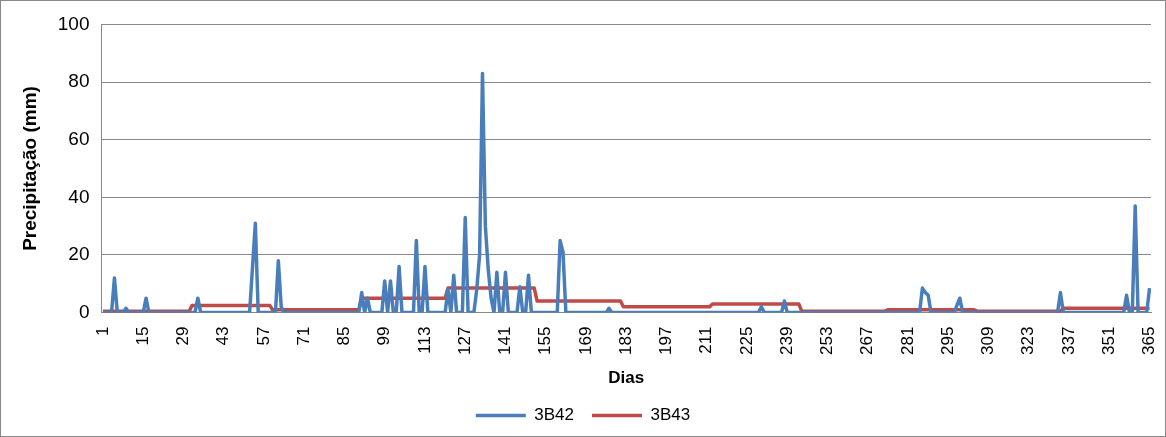 The image size is (1166, 437). Describe the element at coordinates (384, 336) in the screenshot. I see `x-tick-label: 99` at that location.